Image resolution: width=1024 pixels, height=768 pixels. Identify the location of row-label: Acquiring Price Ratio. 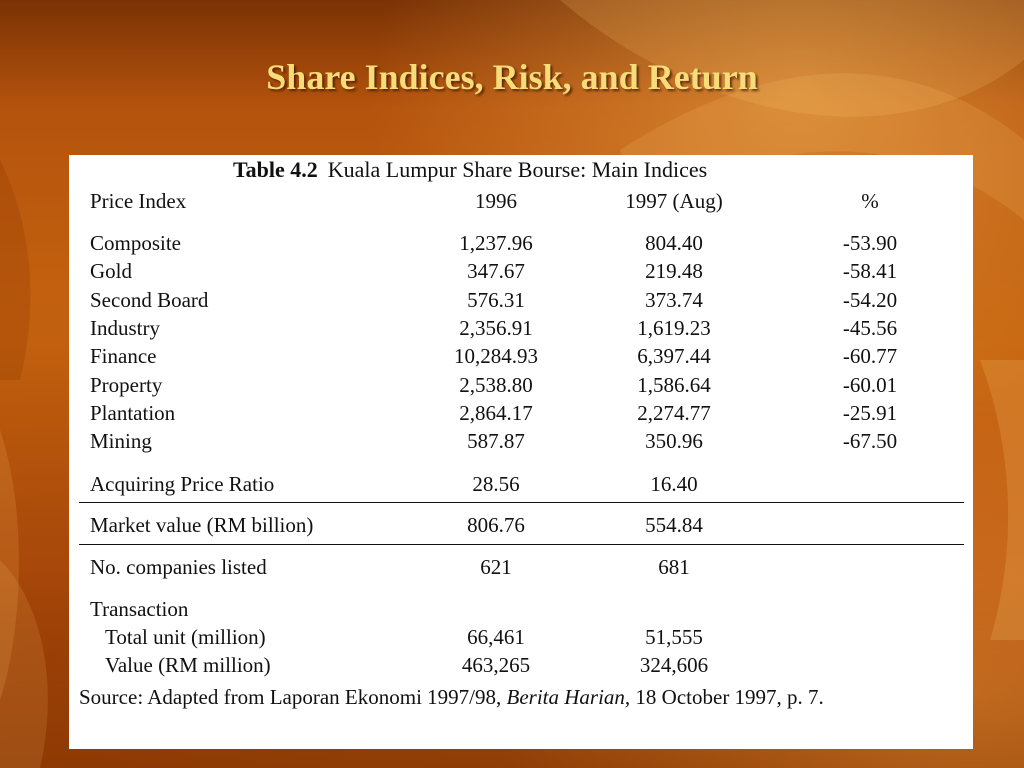
(182, 484).